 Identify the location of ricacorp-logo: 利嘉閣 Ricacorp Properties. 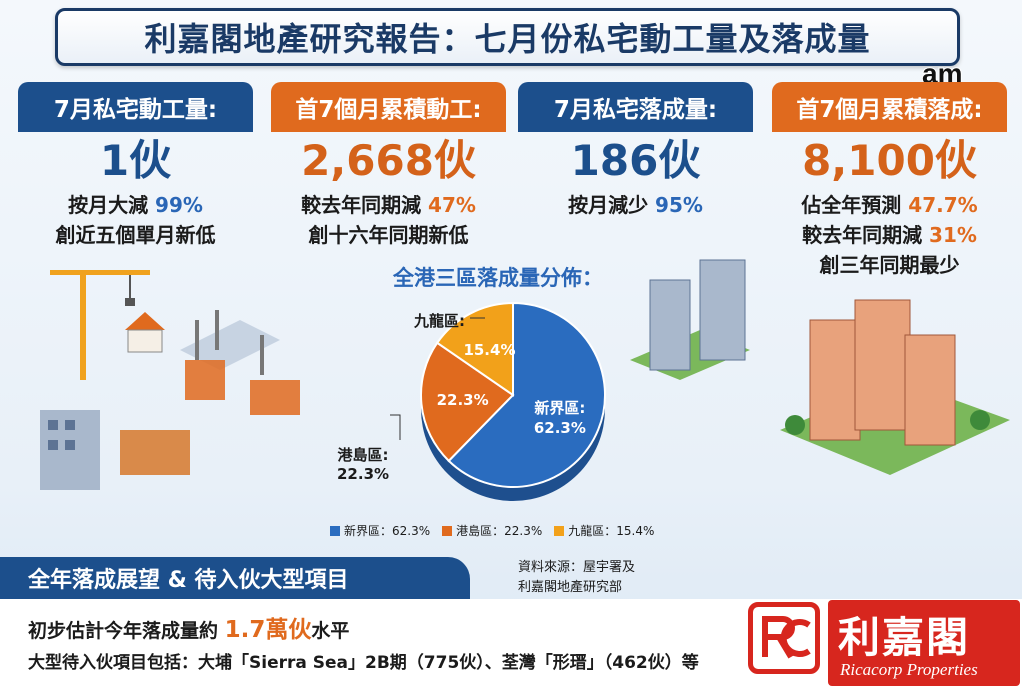
(884, 643).